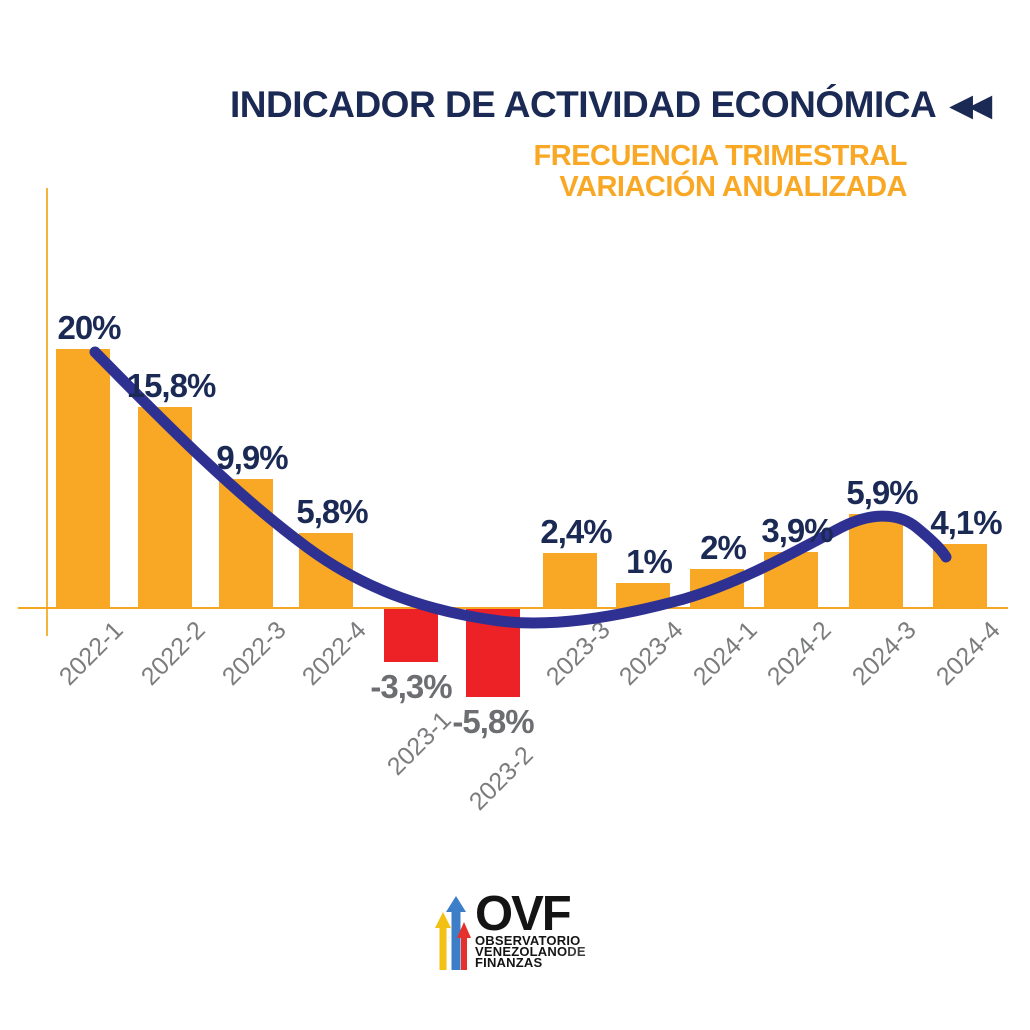  I want to click on title-text: INDICADOR DE ACTIVIDAD ECONÓMICA, so click(583, 104).